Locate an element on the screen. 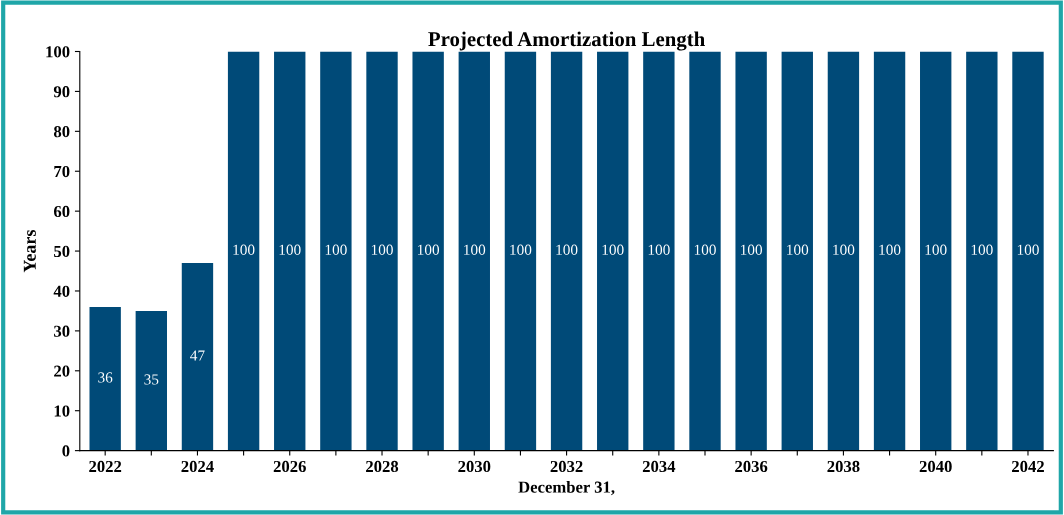 The width and height of the screenshot is (1064, 515). data-label: 47 is located at coordinates (197, 355).